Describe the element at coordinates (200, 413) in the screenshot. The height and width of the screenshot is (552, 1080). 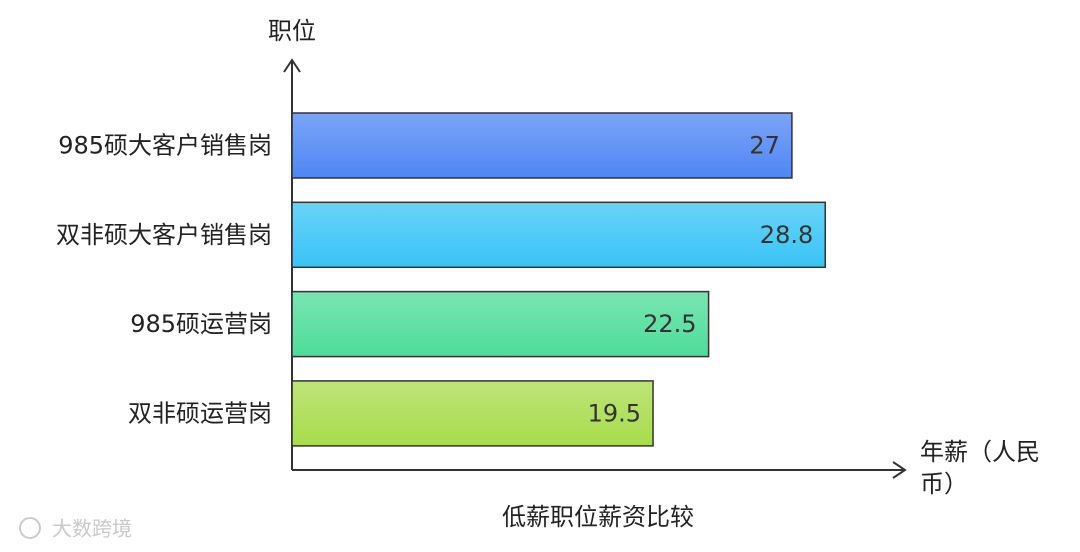
I see `y-tick-label: 双非硕运营岗` at that location.